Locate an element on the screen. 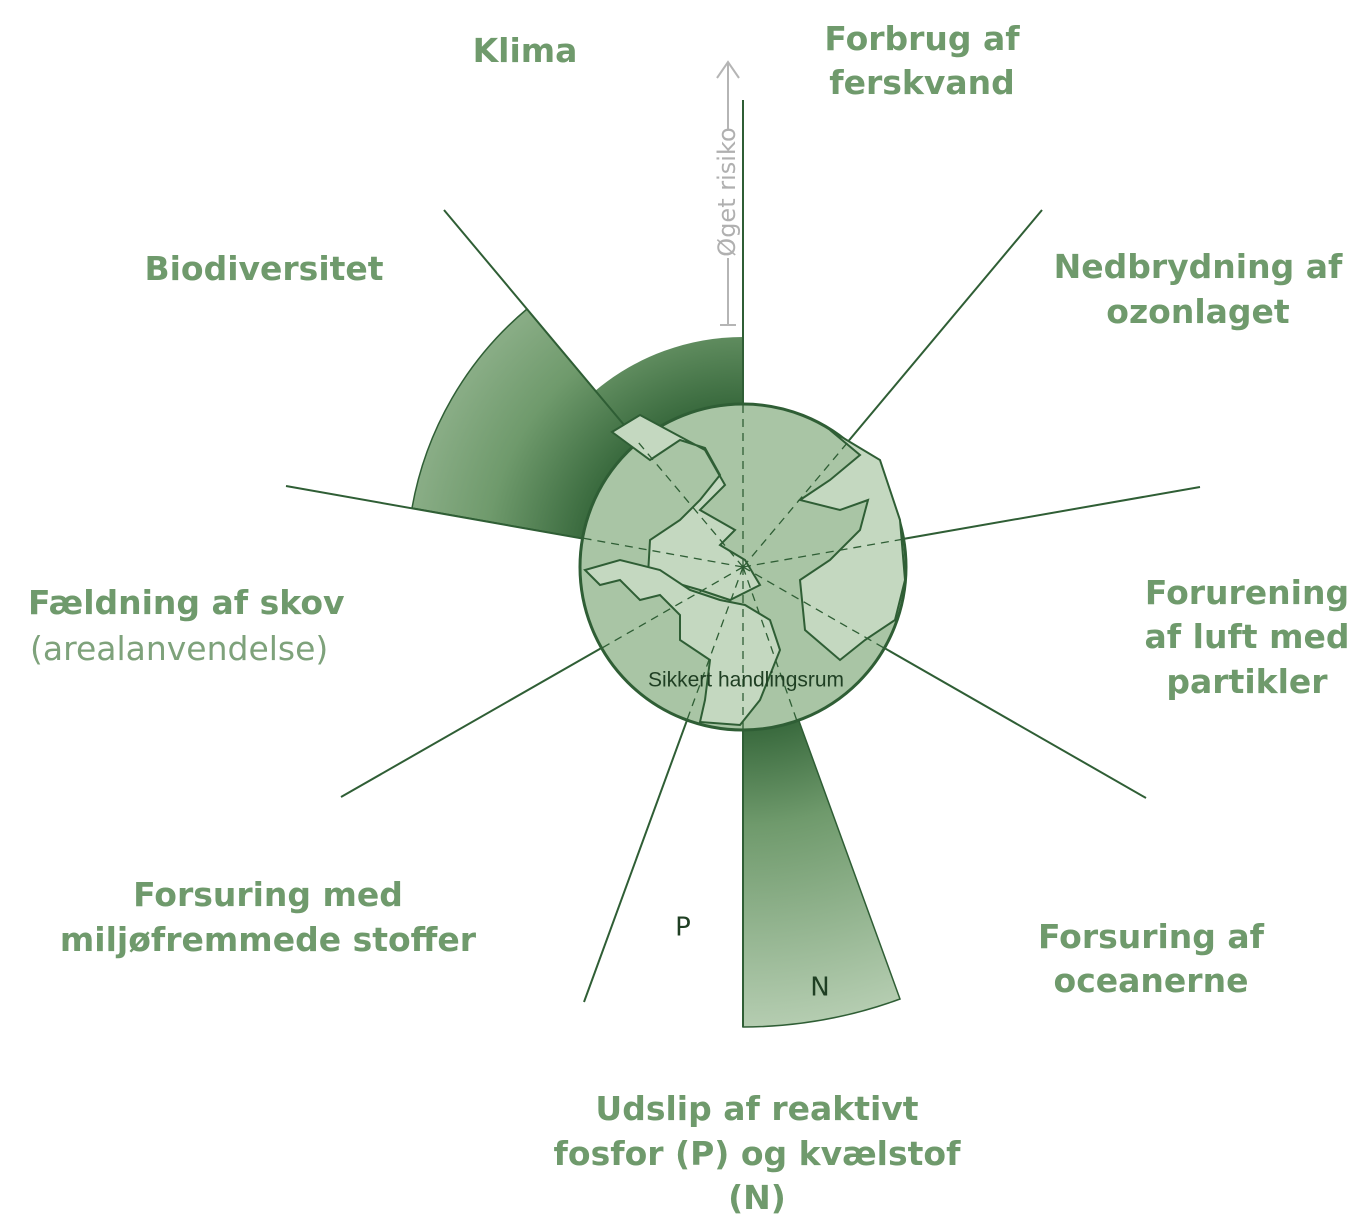 This screenshot has width=1358, height=1217. boundary-note: (arealanvendelse) is located at coordinates (179, 648).